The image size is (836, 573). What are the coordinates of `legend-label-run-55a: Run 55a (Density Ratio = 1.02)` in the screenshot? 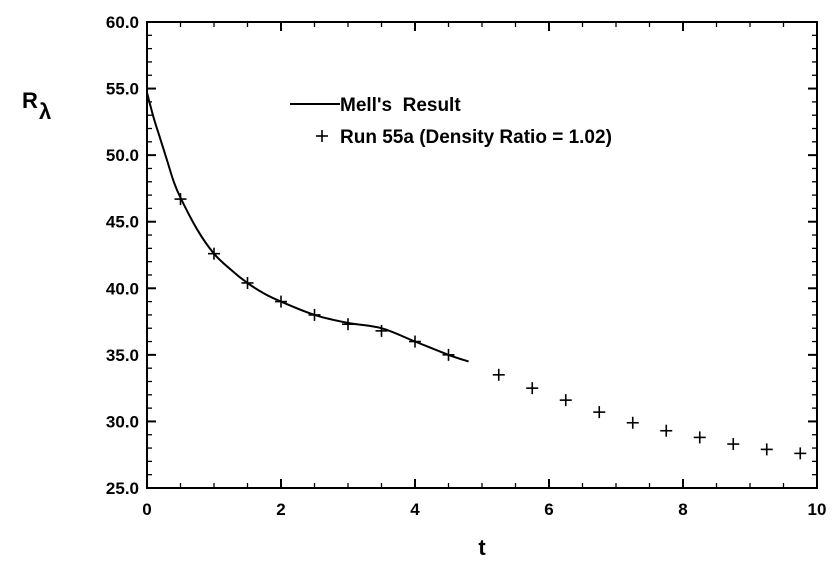 It's located at (476, 137).